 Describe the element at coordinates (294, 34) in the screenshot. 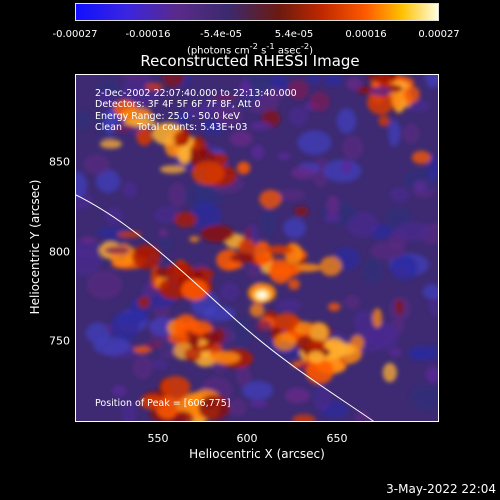

I see `colorbar-tick: 5.4e-05` at that location.